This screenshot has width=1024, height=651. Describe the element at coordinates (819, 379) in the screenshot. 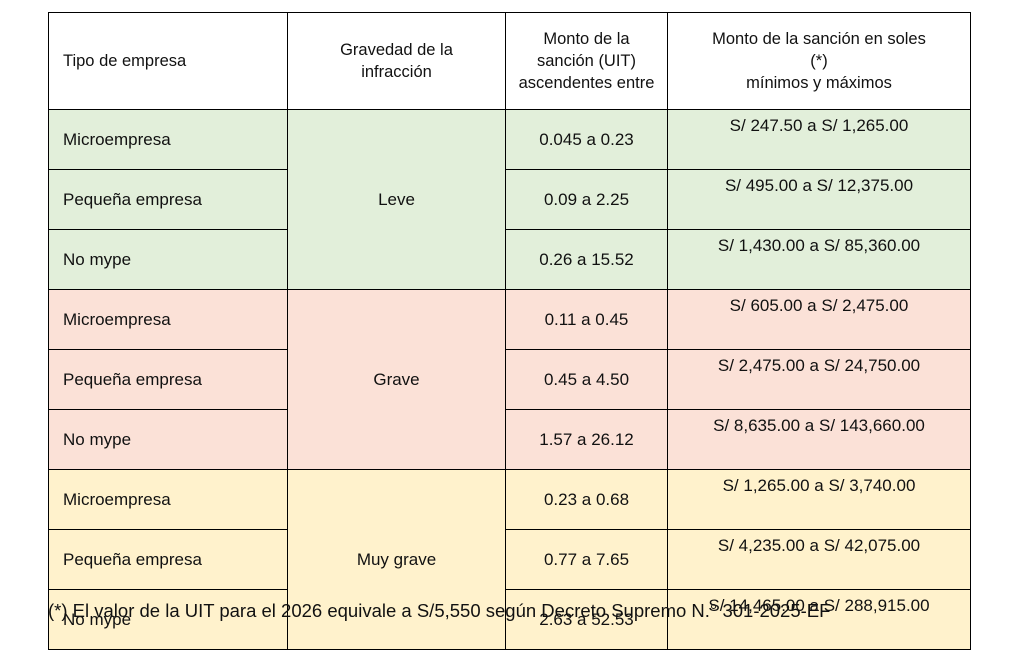

I see `soles-range: S/ 2,475.00 a S/ 24,750.00` at that location.